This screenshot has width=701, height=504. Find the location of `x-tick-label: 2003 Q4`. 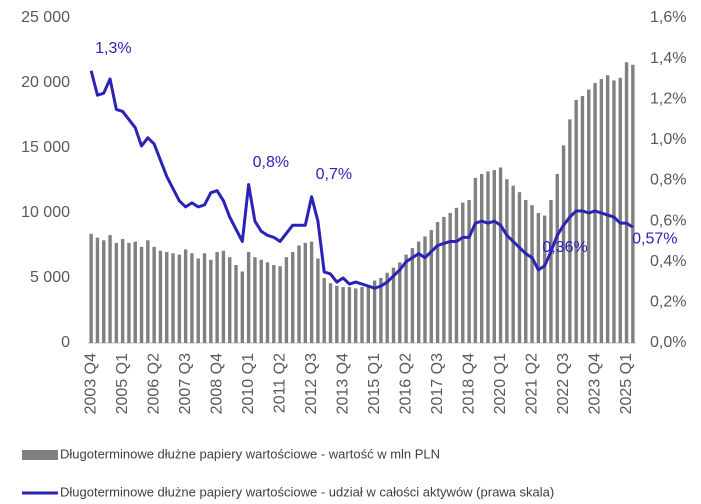

x-tick-label: 2003 Q4 is located at coordinates (90, 383).